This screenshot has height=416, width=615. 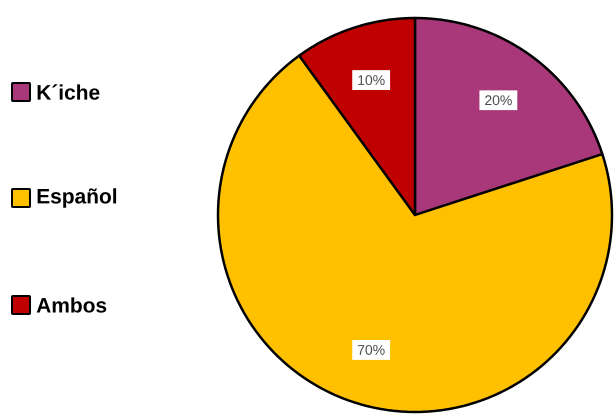 What do you see at coordinates (371, 349) in the screenshot?
I see `data-label: 70%` at bounding box center [371, 349].